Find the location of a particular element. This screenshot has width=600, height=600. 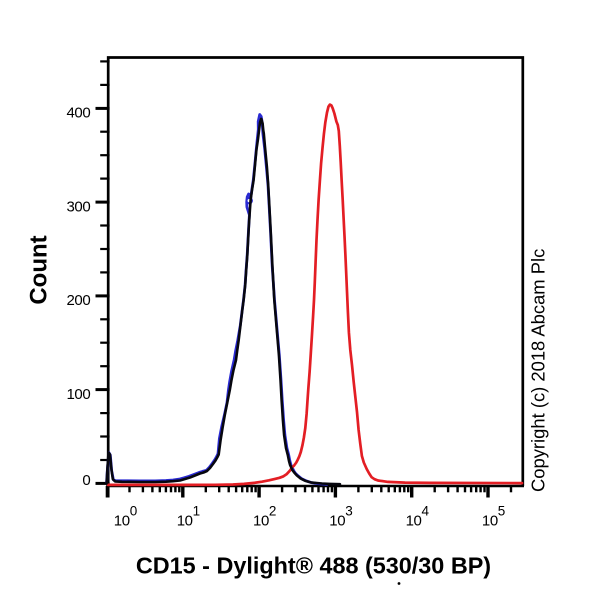

svg-text: 10⁴ is located at coordinates (418, 517).